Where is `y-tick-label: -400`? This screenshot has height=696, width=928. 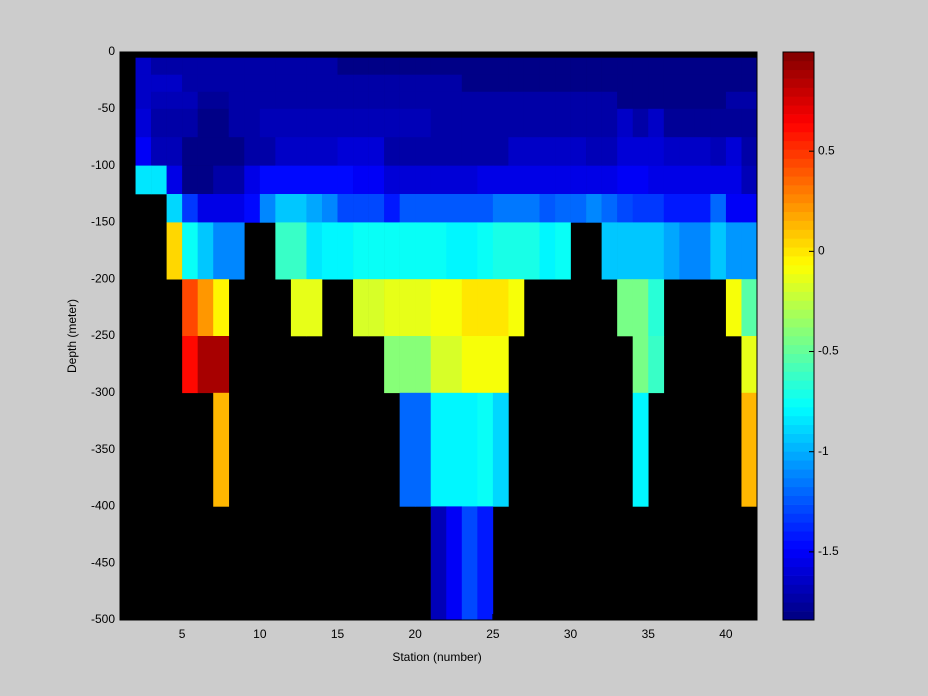 y-tick-label: -400 is located at coordinates (103, 506).